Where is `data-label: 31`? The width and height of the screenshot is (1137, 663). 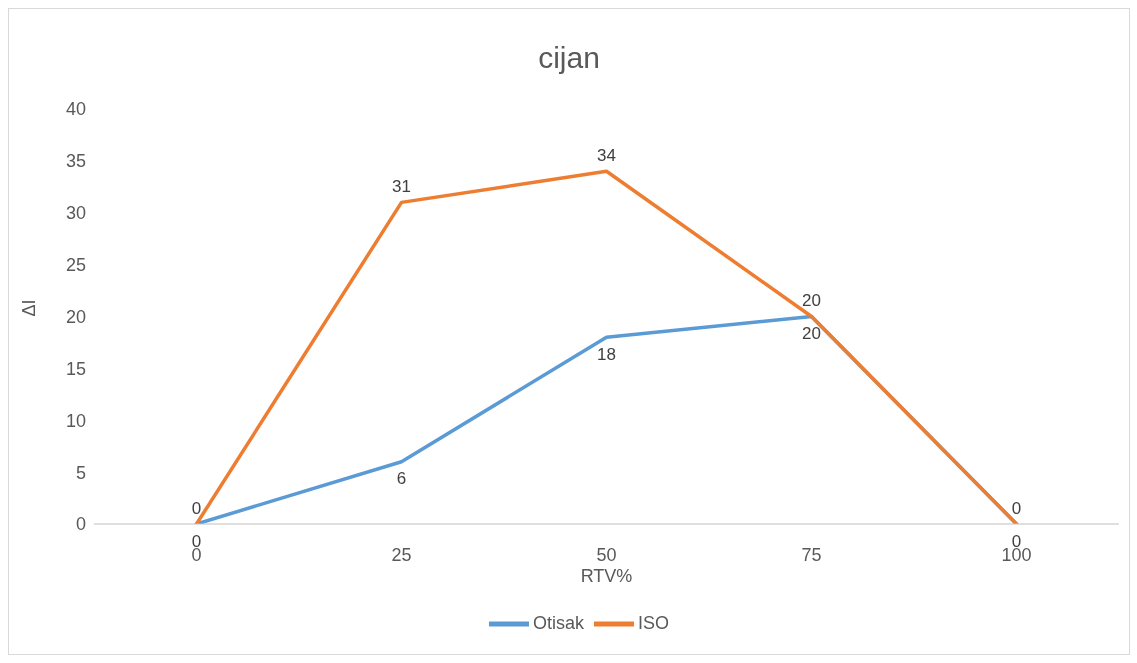 data-label: 31 is located at coordinates (401, 186).